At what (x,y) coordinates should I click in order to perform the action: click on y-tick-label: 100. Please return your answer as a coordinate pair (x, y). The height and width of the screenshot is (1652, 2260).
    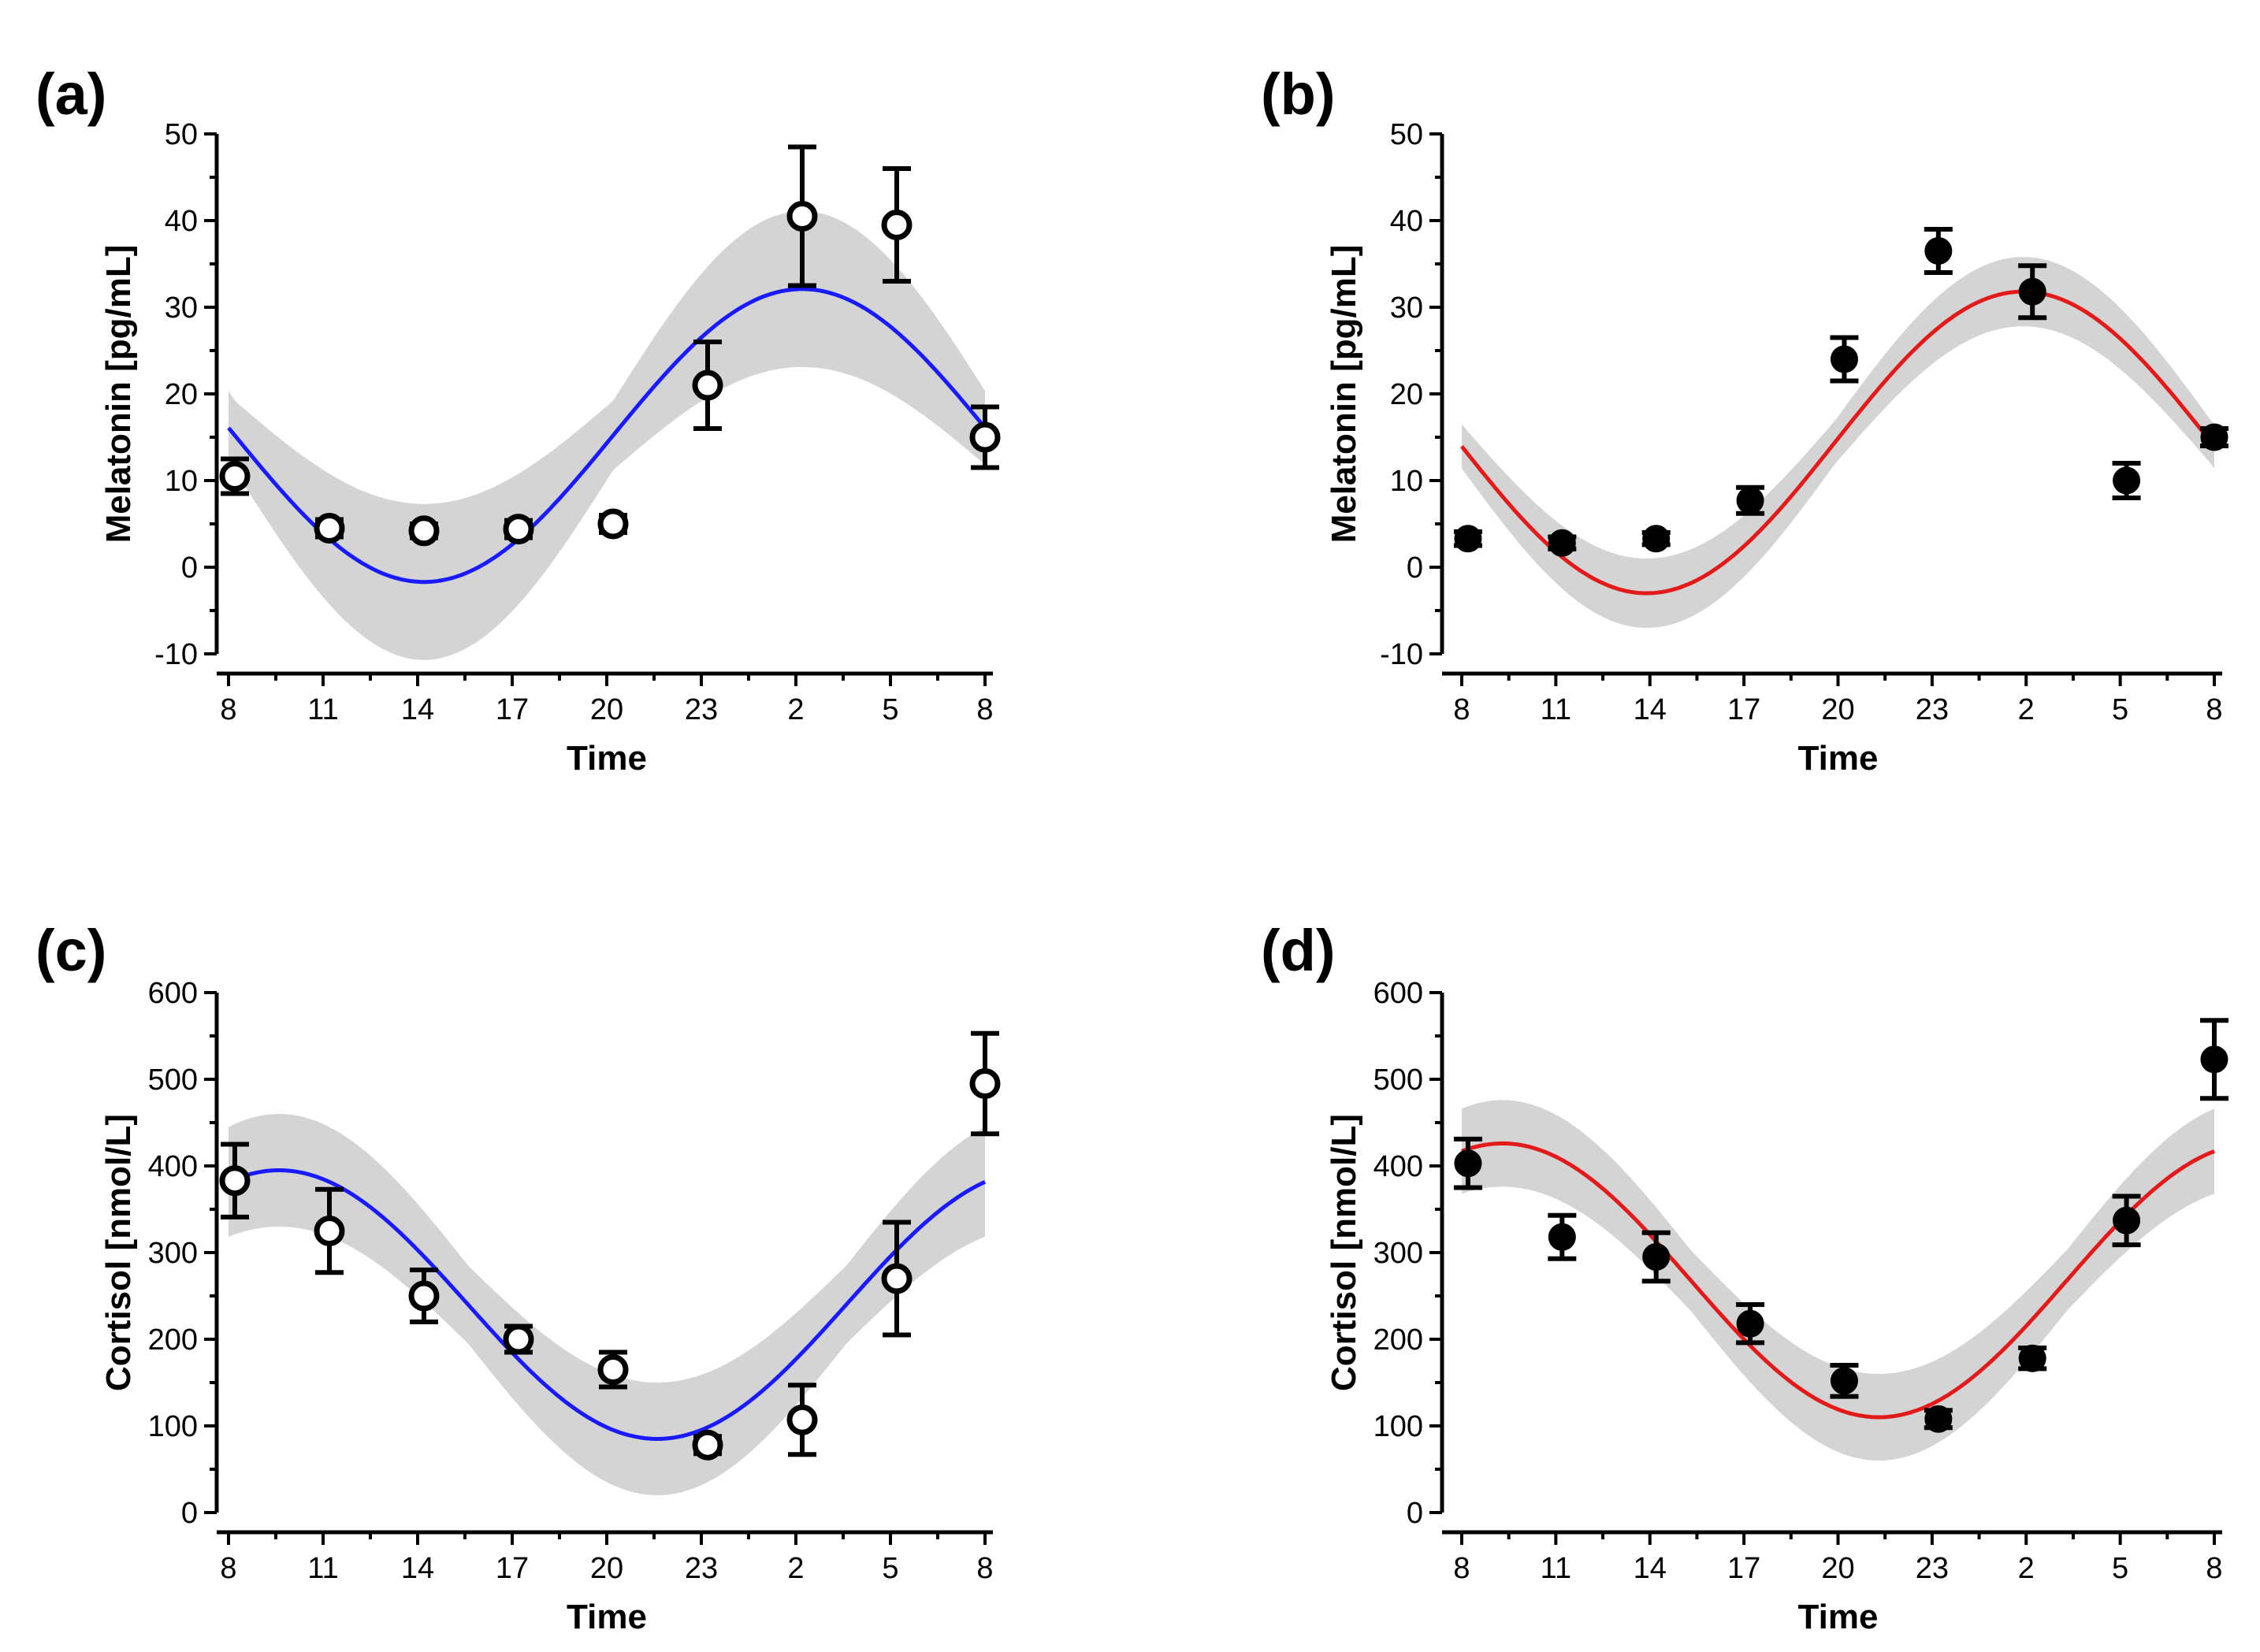
    Looking at the image, I should click on (173, 1426).